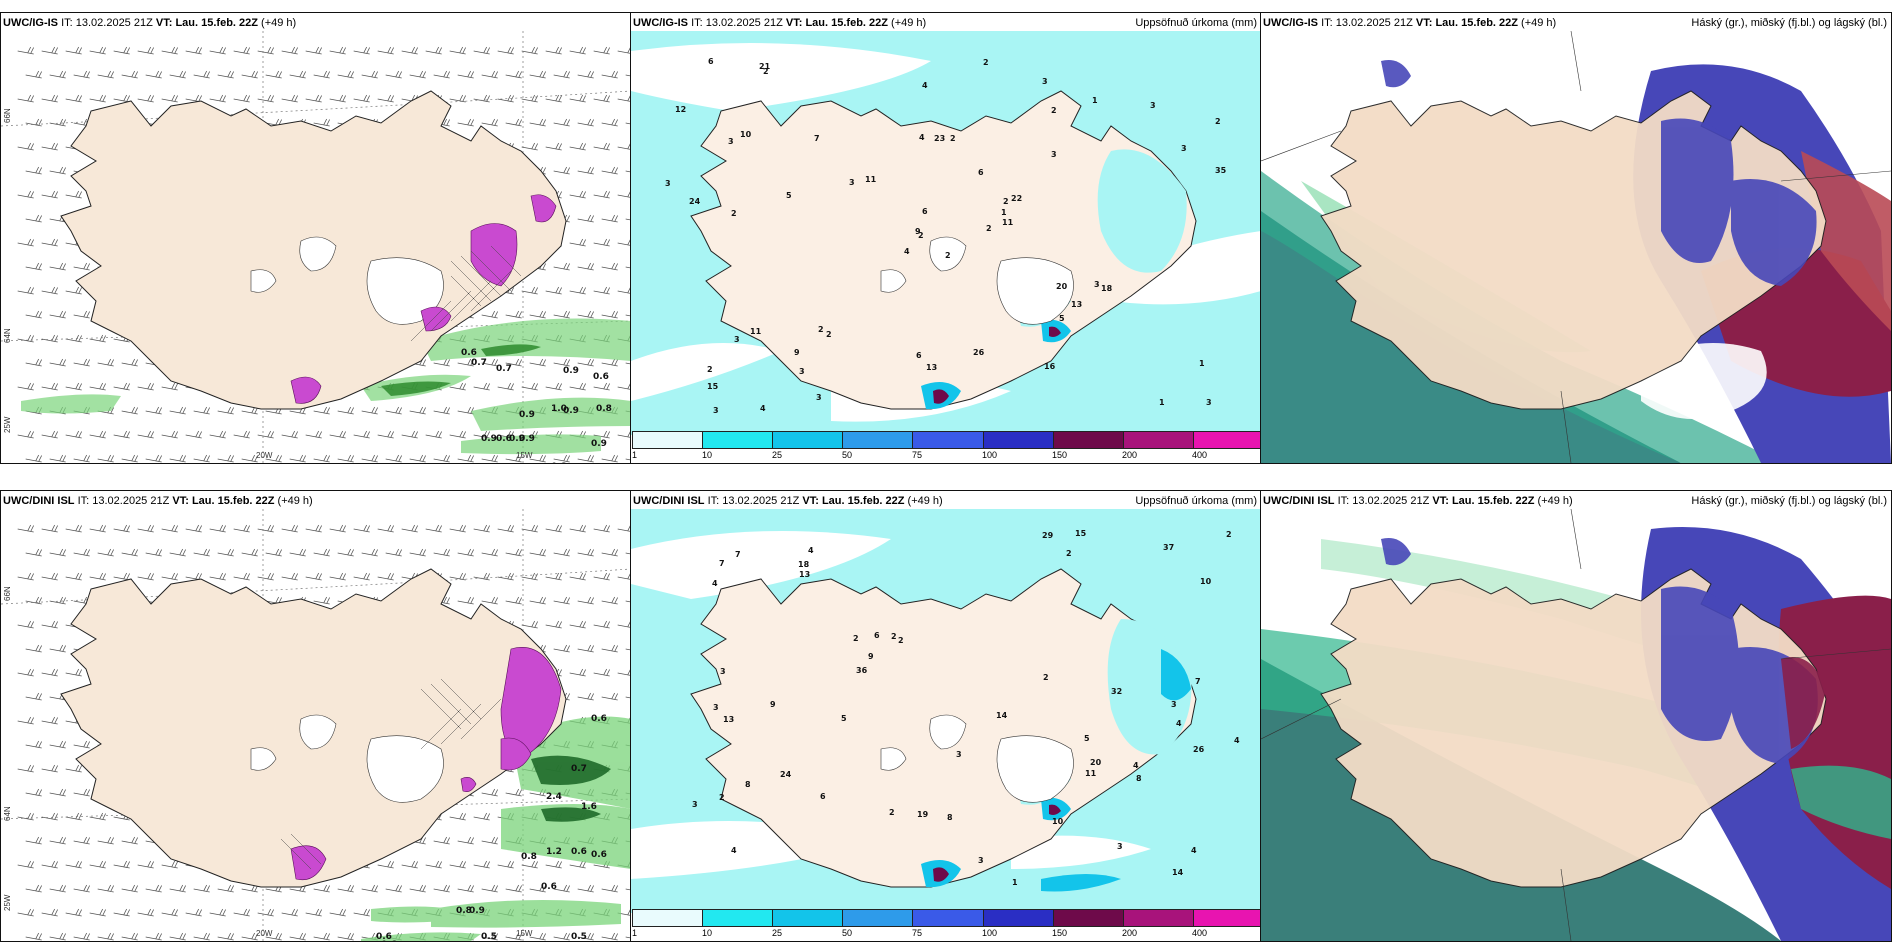 The width and height of the screenshot is (1900, 950). Describe the element at coordinates (1091, 773) in the screenshot. I see `precip-value-label: 11` at that location.